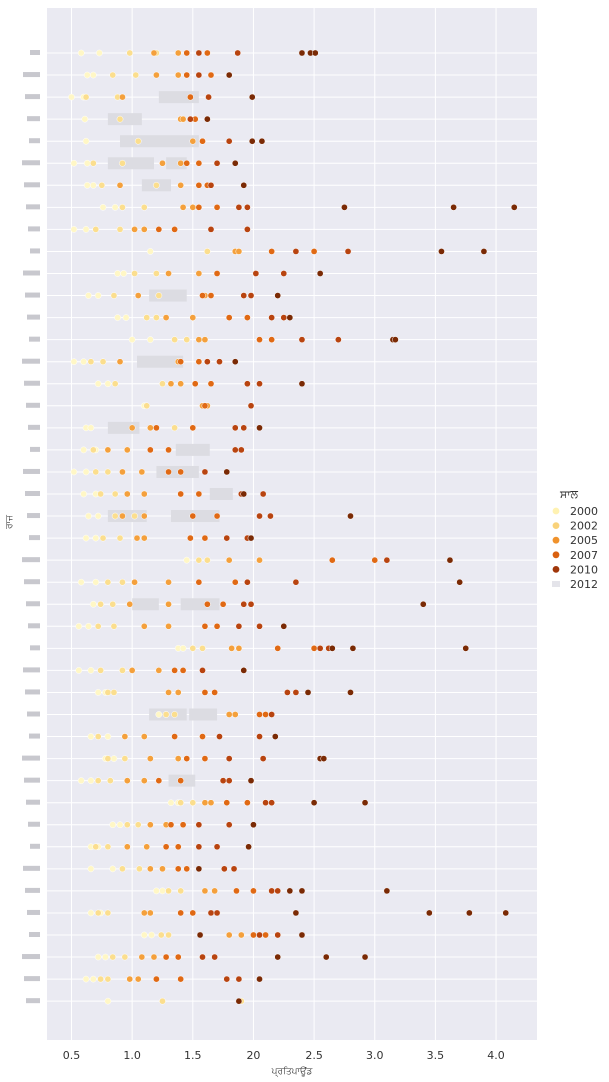  I want to click on x-tick-label: 1.0, so click(132, 1055).